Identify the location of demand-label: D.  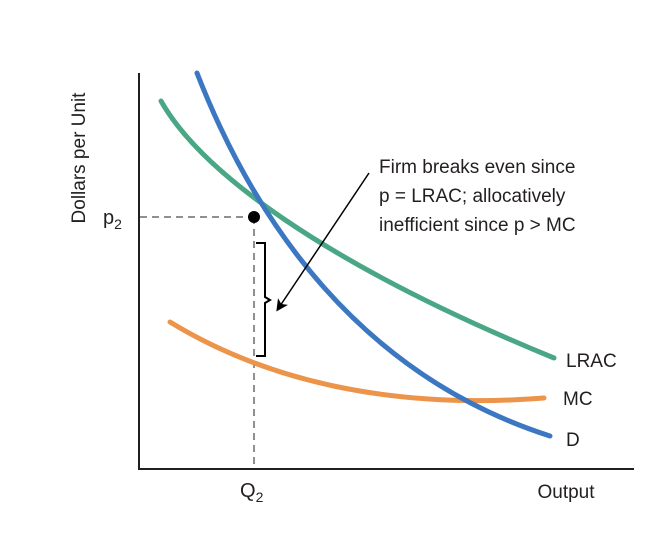
(573, 440).